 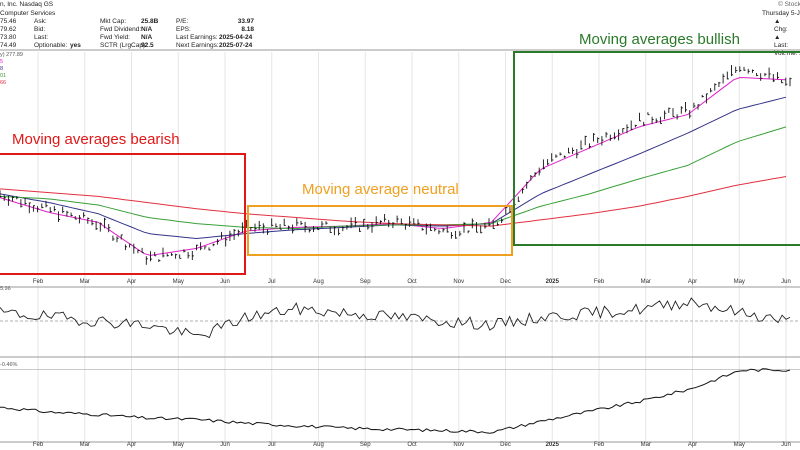 I want to click on oscillator-panel, so click(x=400, y=318).